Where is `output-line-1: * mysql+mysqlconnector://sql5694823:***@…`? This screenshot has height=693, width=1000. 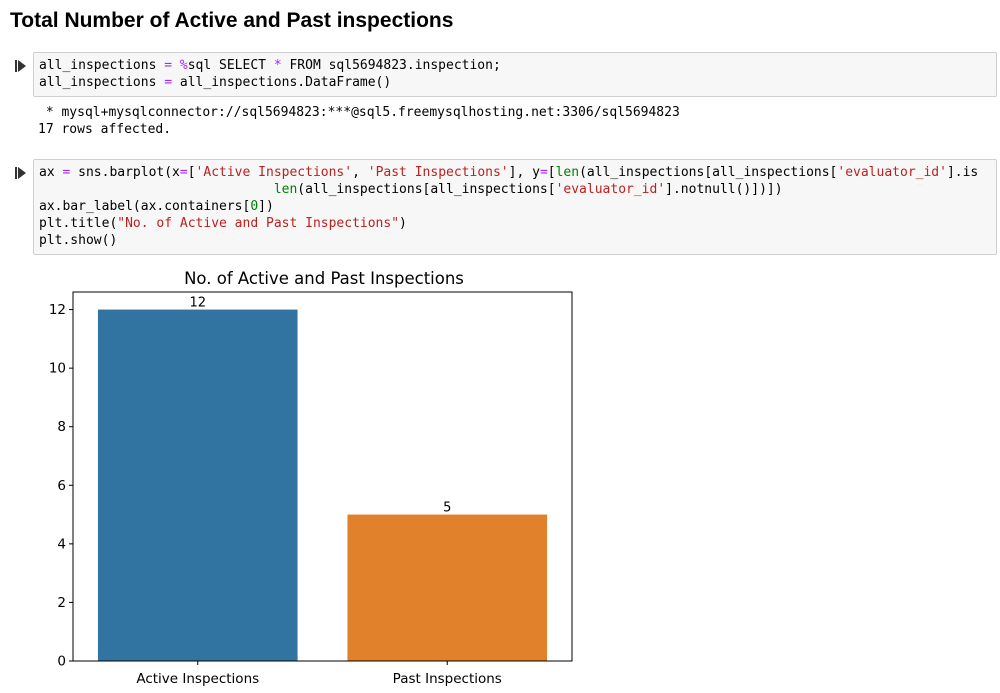
output-line-1: * mysql+mysqlconnector://sql5694823:***@… is located at coordinates (359, 112).